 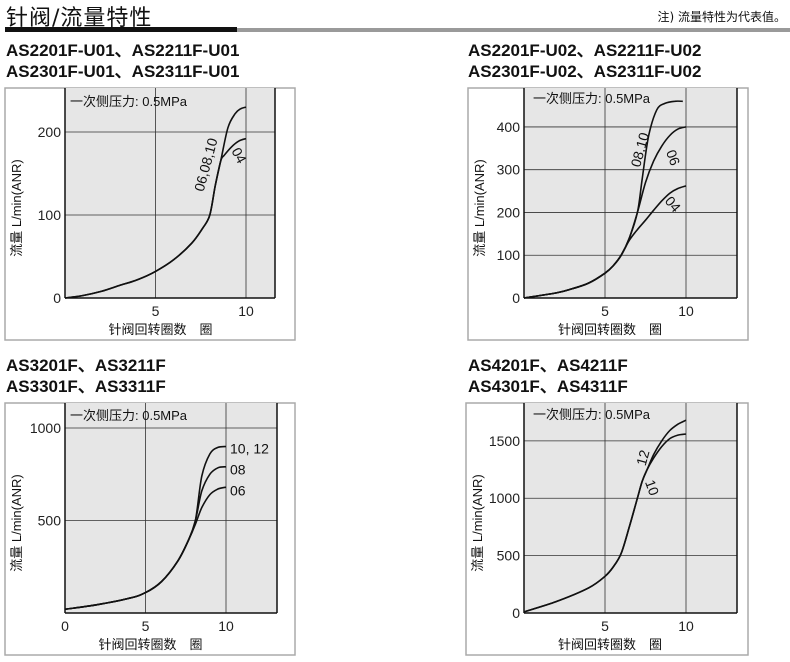 I want to click on page-title: 针阀/流量特性, so click(x=79, y=18).